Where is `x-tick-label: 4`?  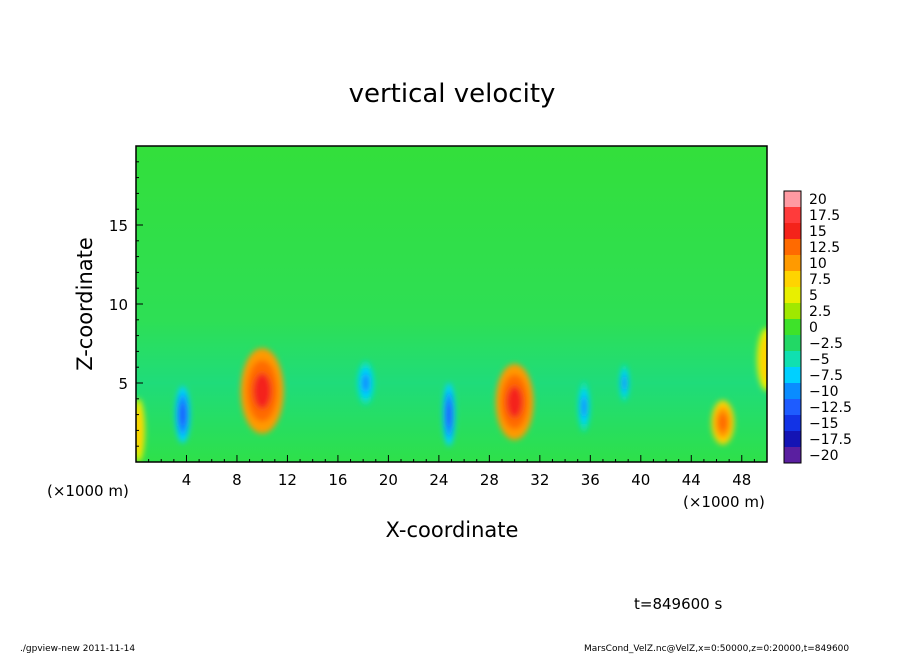 x-tick-label: 4 is located at coordinates (187, 480).